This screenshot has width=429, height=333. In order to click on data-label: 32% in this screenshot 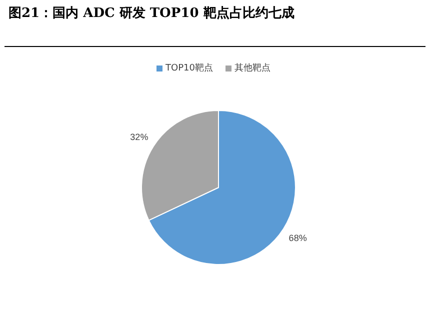, I will do `click(139, 137)`.